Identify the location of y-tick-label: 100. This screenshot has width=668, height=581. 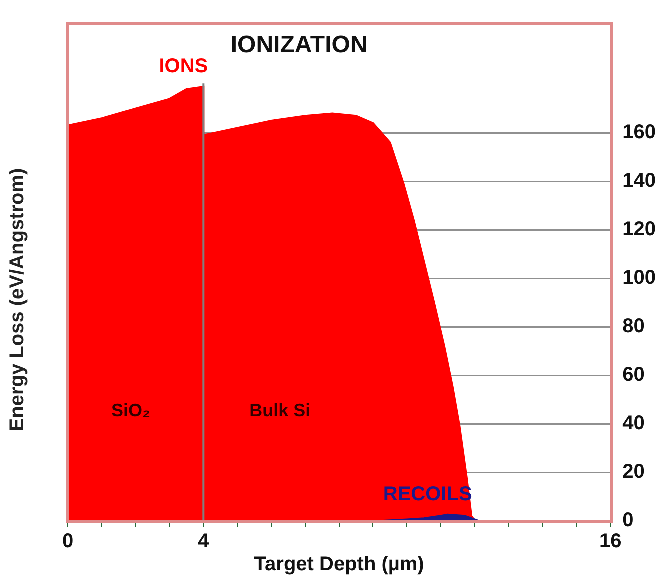
(639, 278).